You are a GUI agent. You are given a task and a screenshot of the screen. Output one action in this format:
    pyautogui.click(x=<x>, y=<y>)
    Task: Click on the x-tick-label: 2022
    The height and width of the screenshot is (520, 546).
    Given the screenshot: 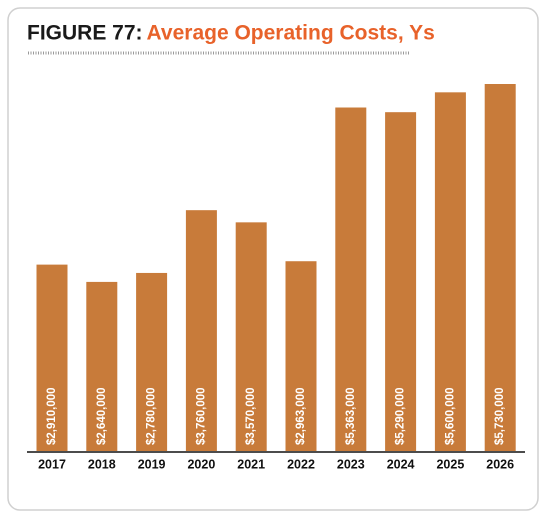 What is the action you would take?
    pyautogui.click(x=301, y=464)
    